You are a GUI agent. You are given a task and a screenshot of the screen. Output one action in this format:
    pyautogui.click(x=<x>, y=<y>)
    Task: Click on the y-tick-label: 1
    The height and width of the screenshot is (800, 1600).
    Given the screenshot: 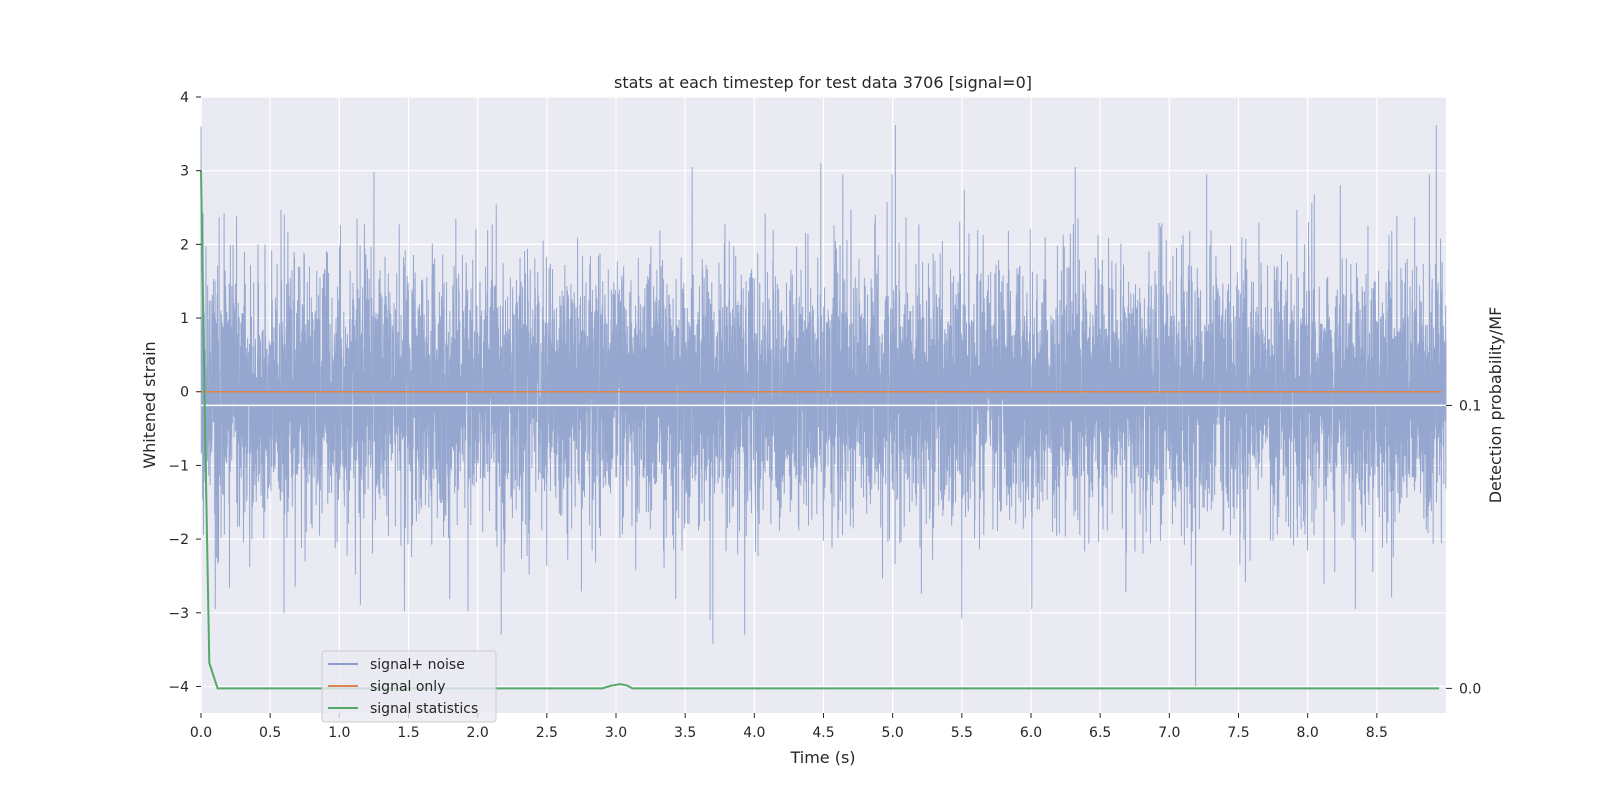 What is the action you would take?
    pyautogui.click(x=184, y=319)
    